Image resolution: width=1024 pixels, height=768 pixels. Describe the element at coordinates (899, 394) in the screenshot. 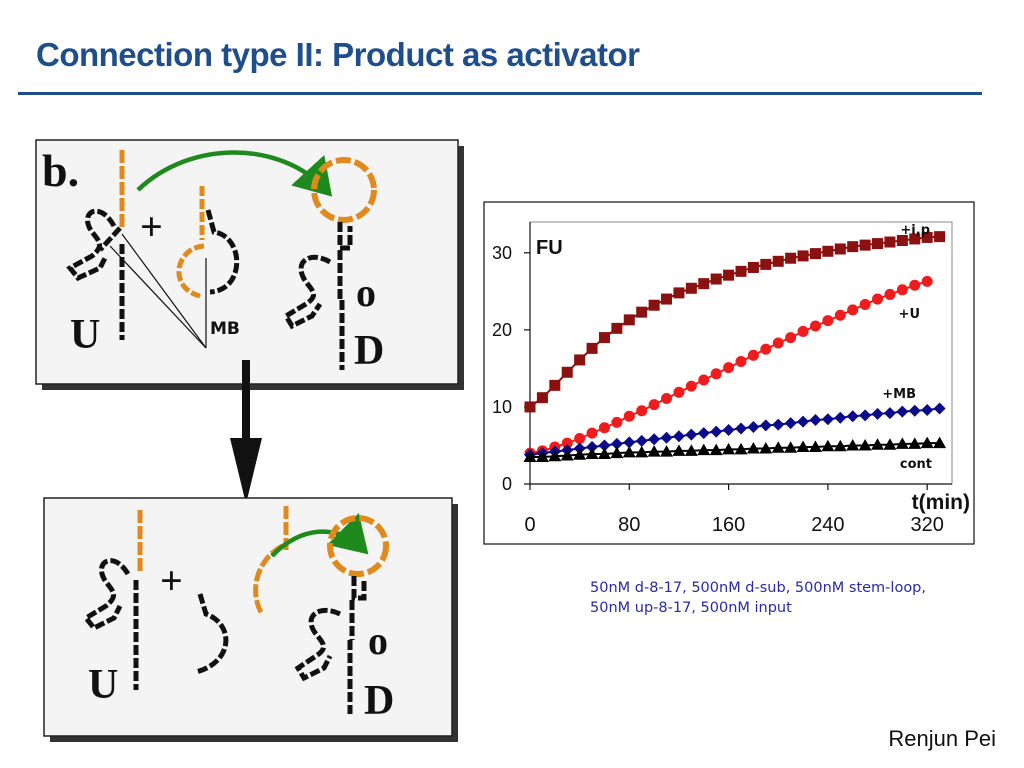

I see `series-label-MB: +MB` at that location.